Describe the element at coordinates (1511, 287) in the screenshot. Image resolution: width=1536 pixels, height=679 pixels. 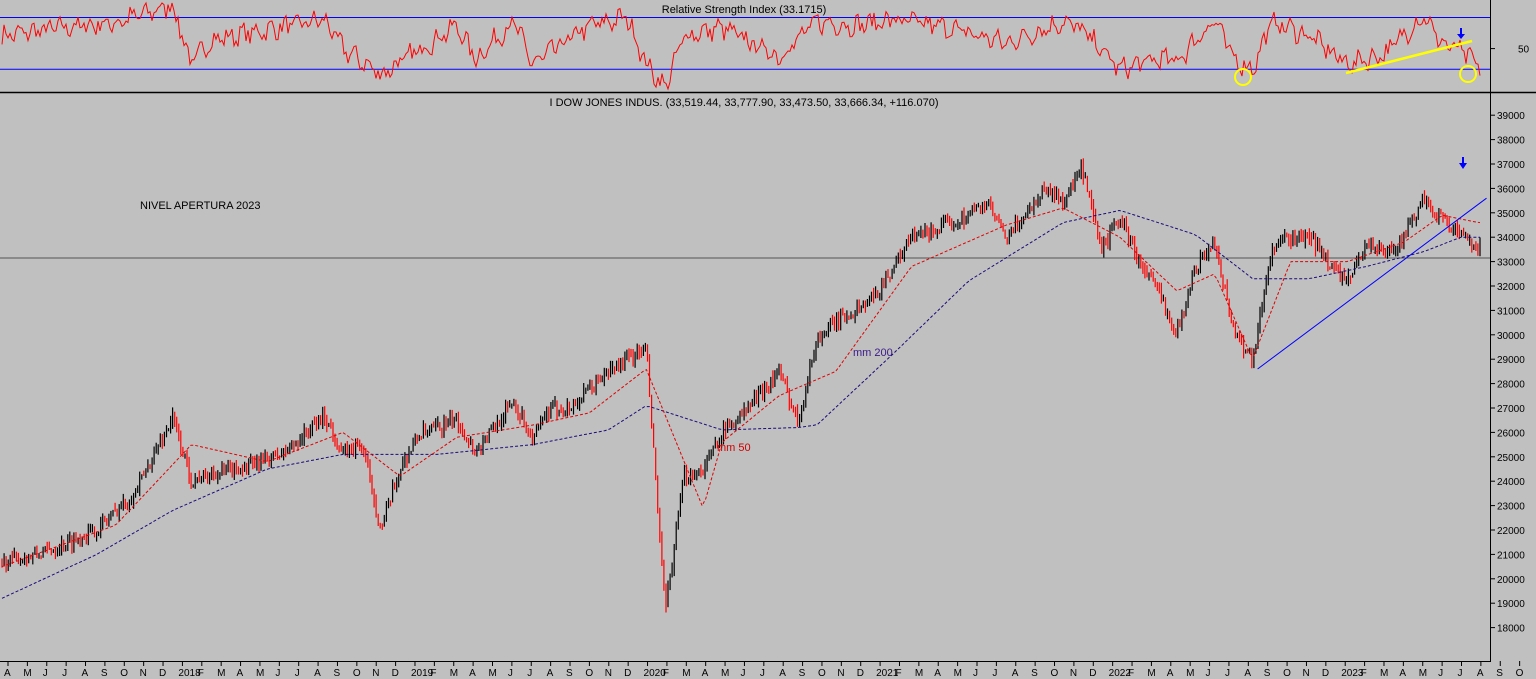
I see `price-tick-label: 32000` at that location.